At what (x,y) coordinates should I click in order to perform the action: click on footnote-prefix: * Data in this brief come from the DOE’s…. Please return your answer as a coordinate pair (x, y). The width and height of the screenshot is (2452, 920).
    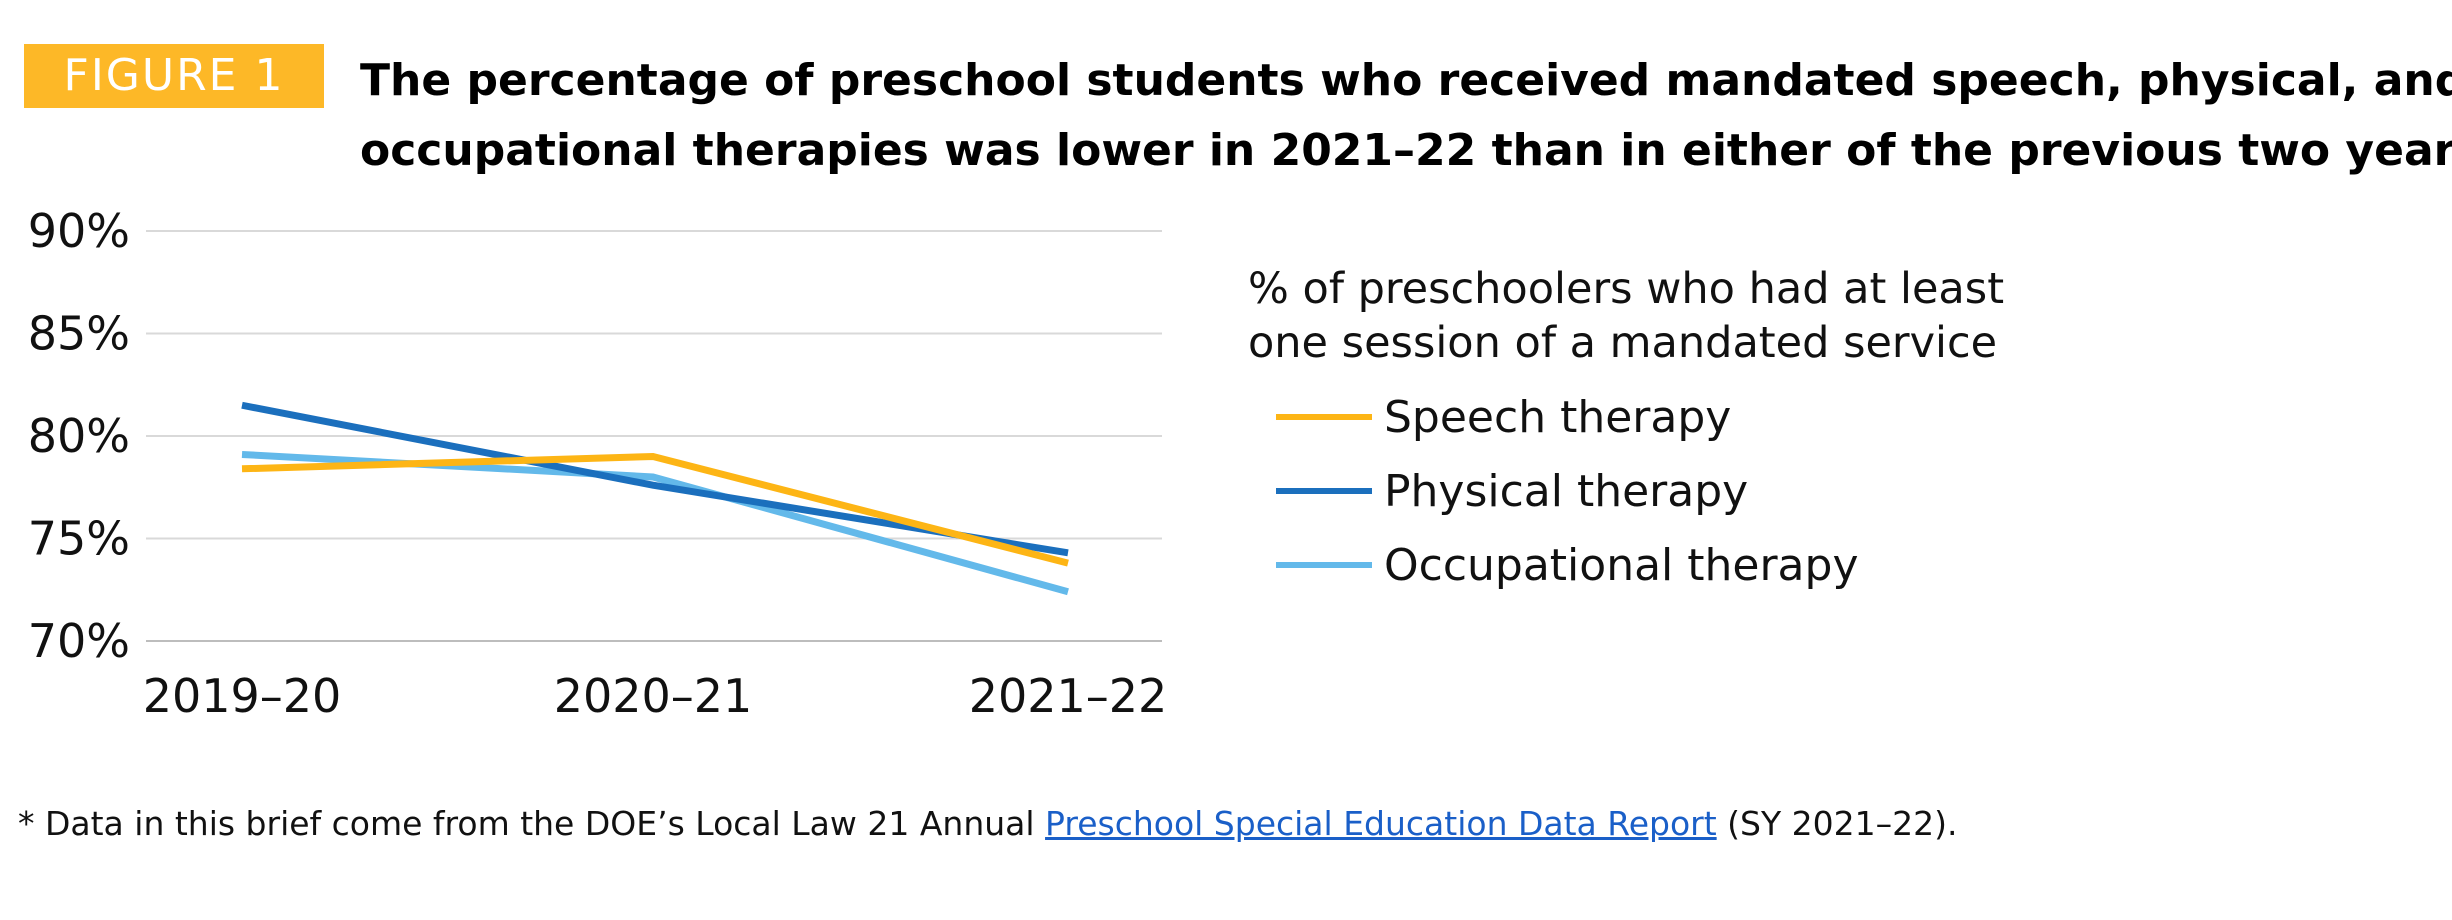
    Looking at the image, I should click on (532, 823).